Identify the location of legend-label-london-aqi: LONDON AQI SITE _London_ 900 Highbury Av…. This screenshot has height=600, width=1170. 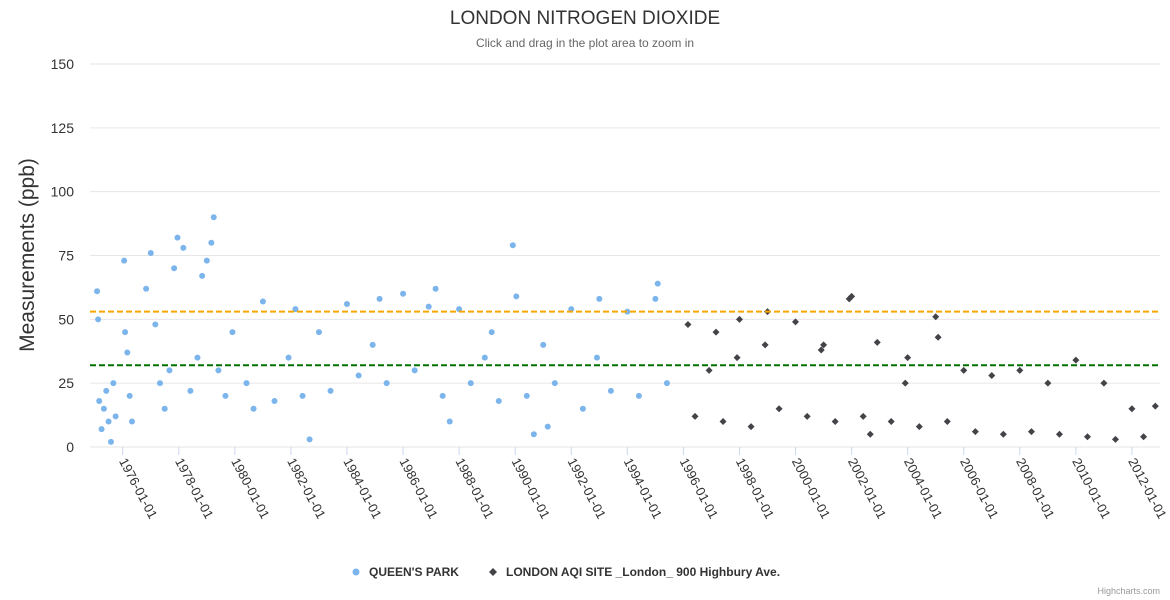
(643, 572).